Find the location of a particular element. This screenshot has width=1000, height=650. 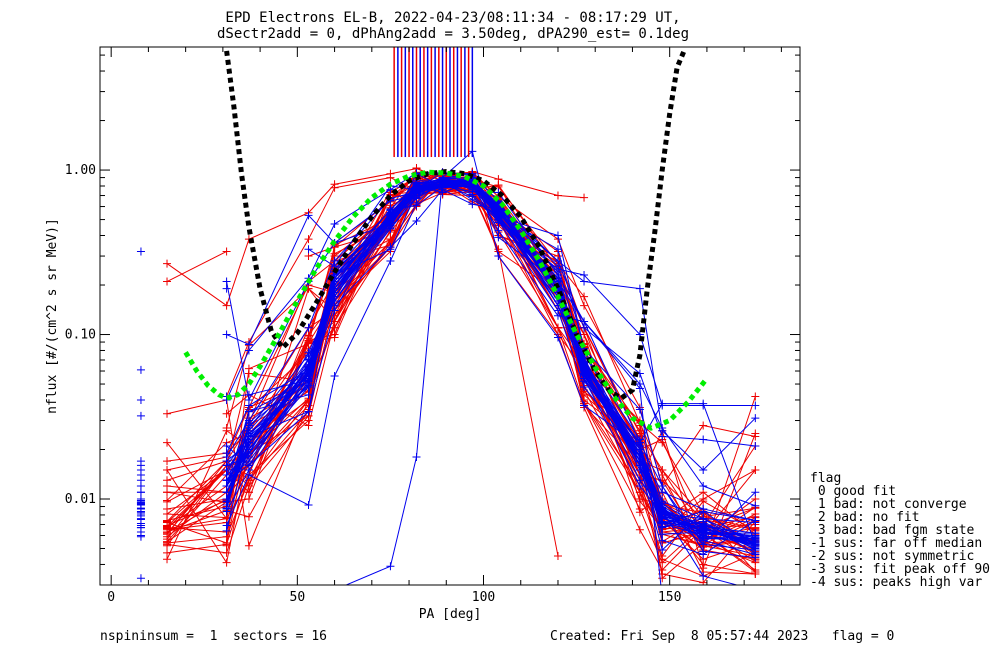

legend-item: 1 bad: not converge is located at coordinates (888, 504).